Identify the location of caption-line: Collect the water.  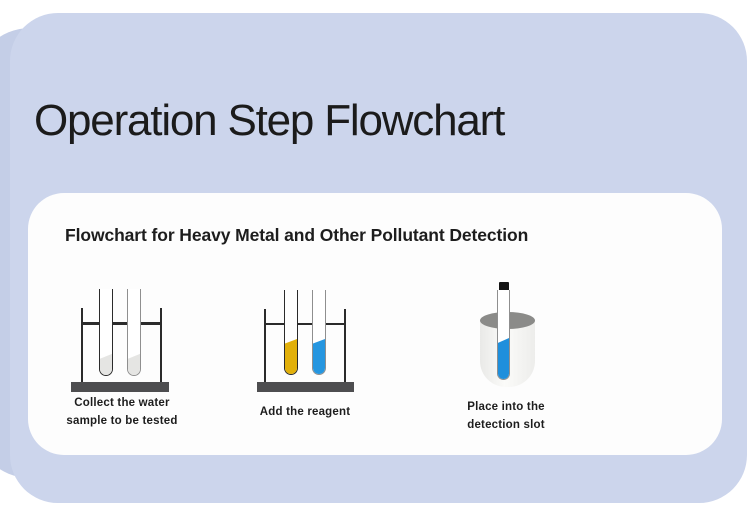
(122, 403).